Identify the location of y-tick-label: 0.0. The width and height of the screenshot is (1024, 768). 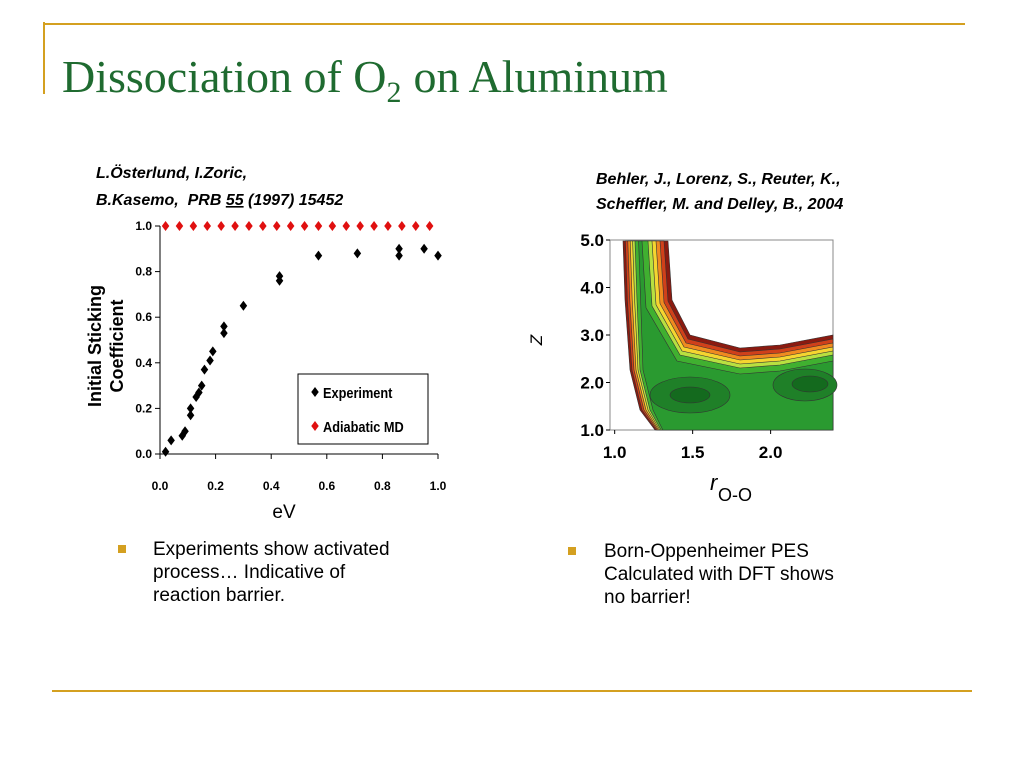
(143, 454).